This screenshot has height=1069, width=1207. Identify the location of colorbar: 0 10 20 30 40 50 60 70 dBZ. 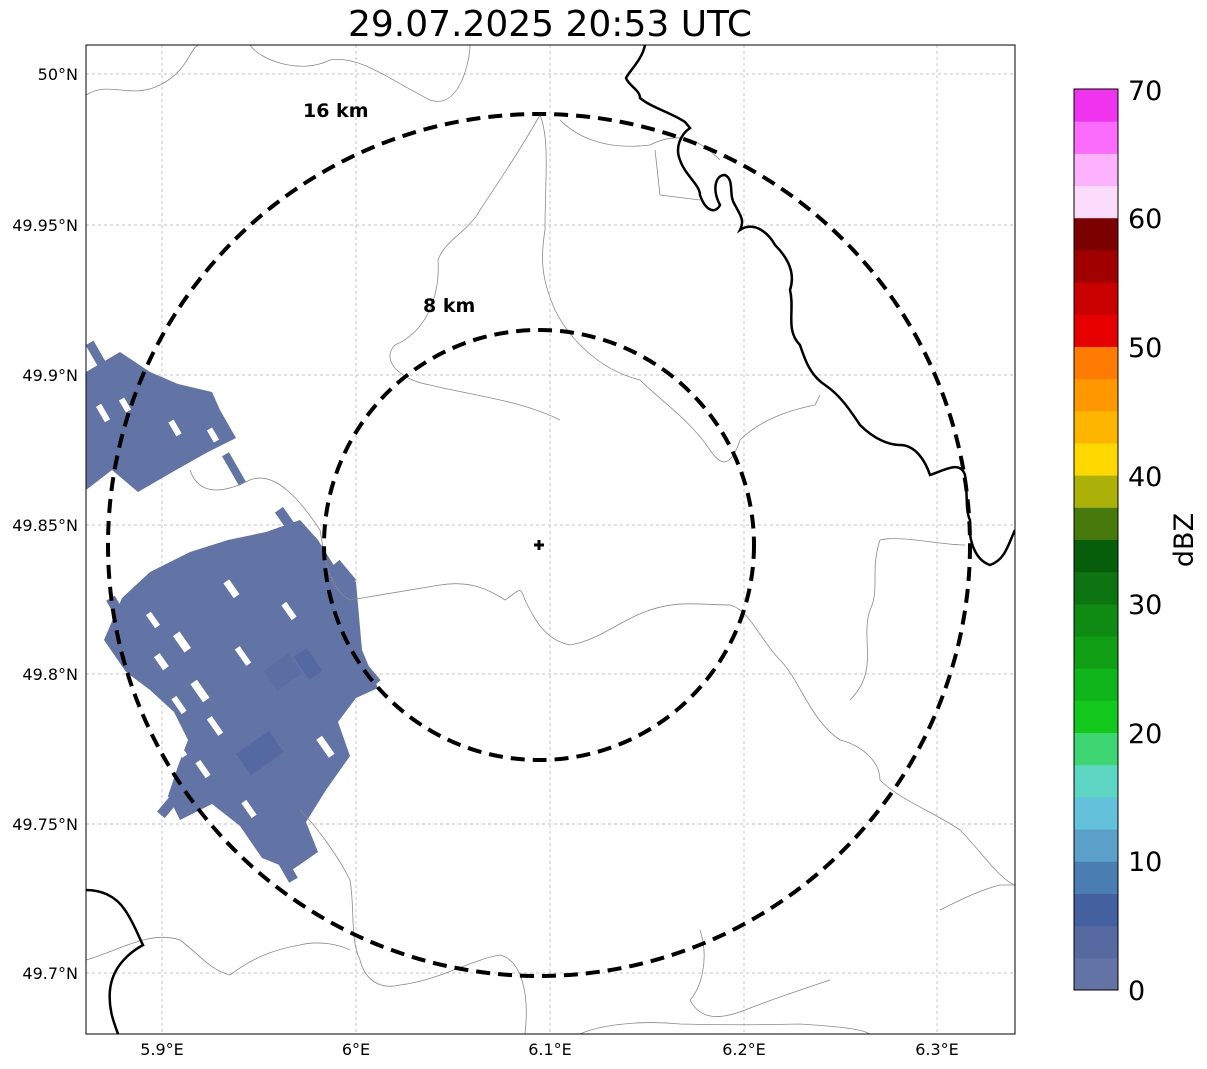
(1136, 541).